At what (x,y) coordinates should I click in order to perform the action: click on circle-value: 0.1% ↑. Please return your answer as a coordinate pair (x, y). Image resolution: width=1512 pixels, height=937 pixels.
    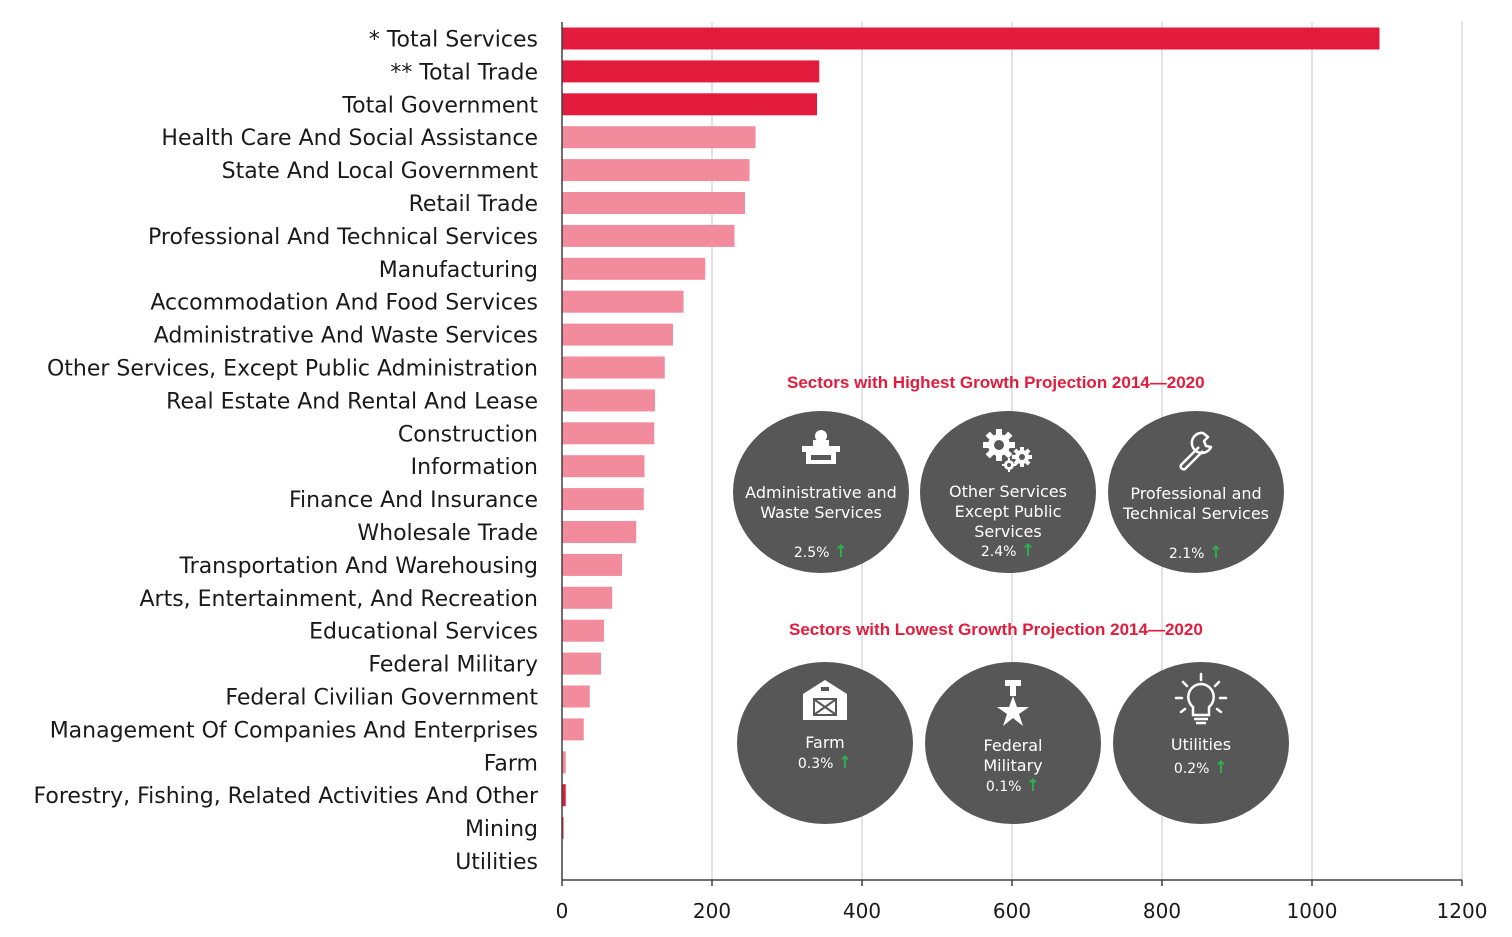
    Looking at the image, I should click on (1013, 786).